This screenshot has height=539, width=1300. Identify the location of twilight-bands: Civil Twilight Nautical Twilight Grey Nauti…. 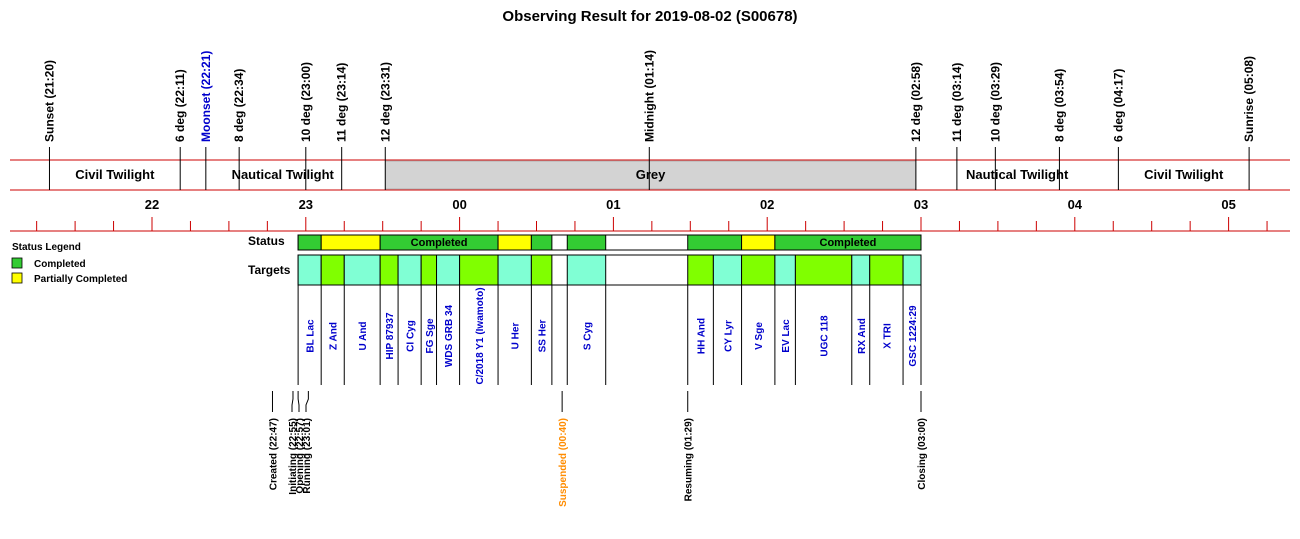
(649, 175).